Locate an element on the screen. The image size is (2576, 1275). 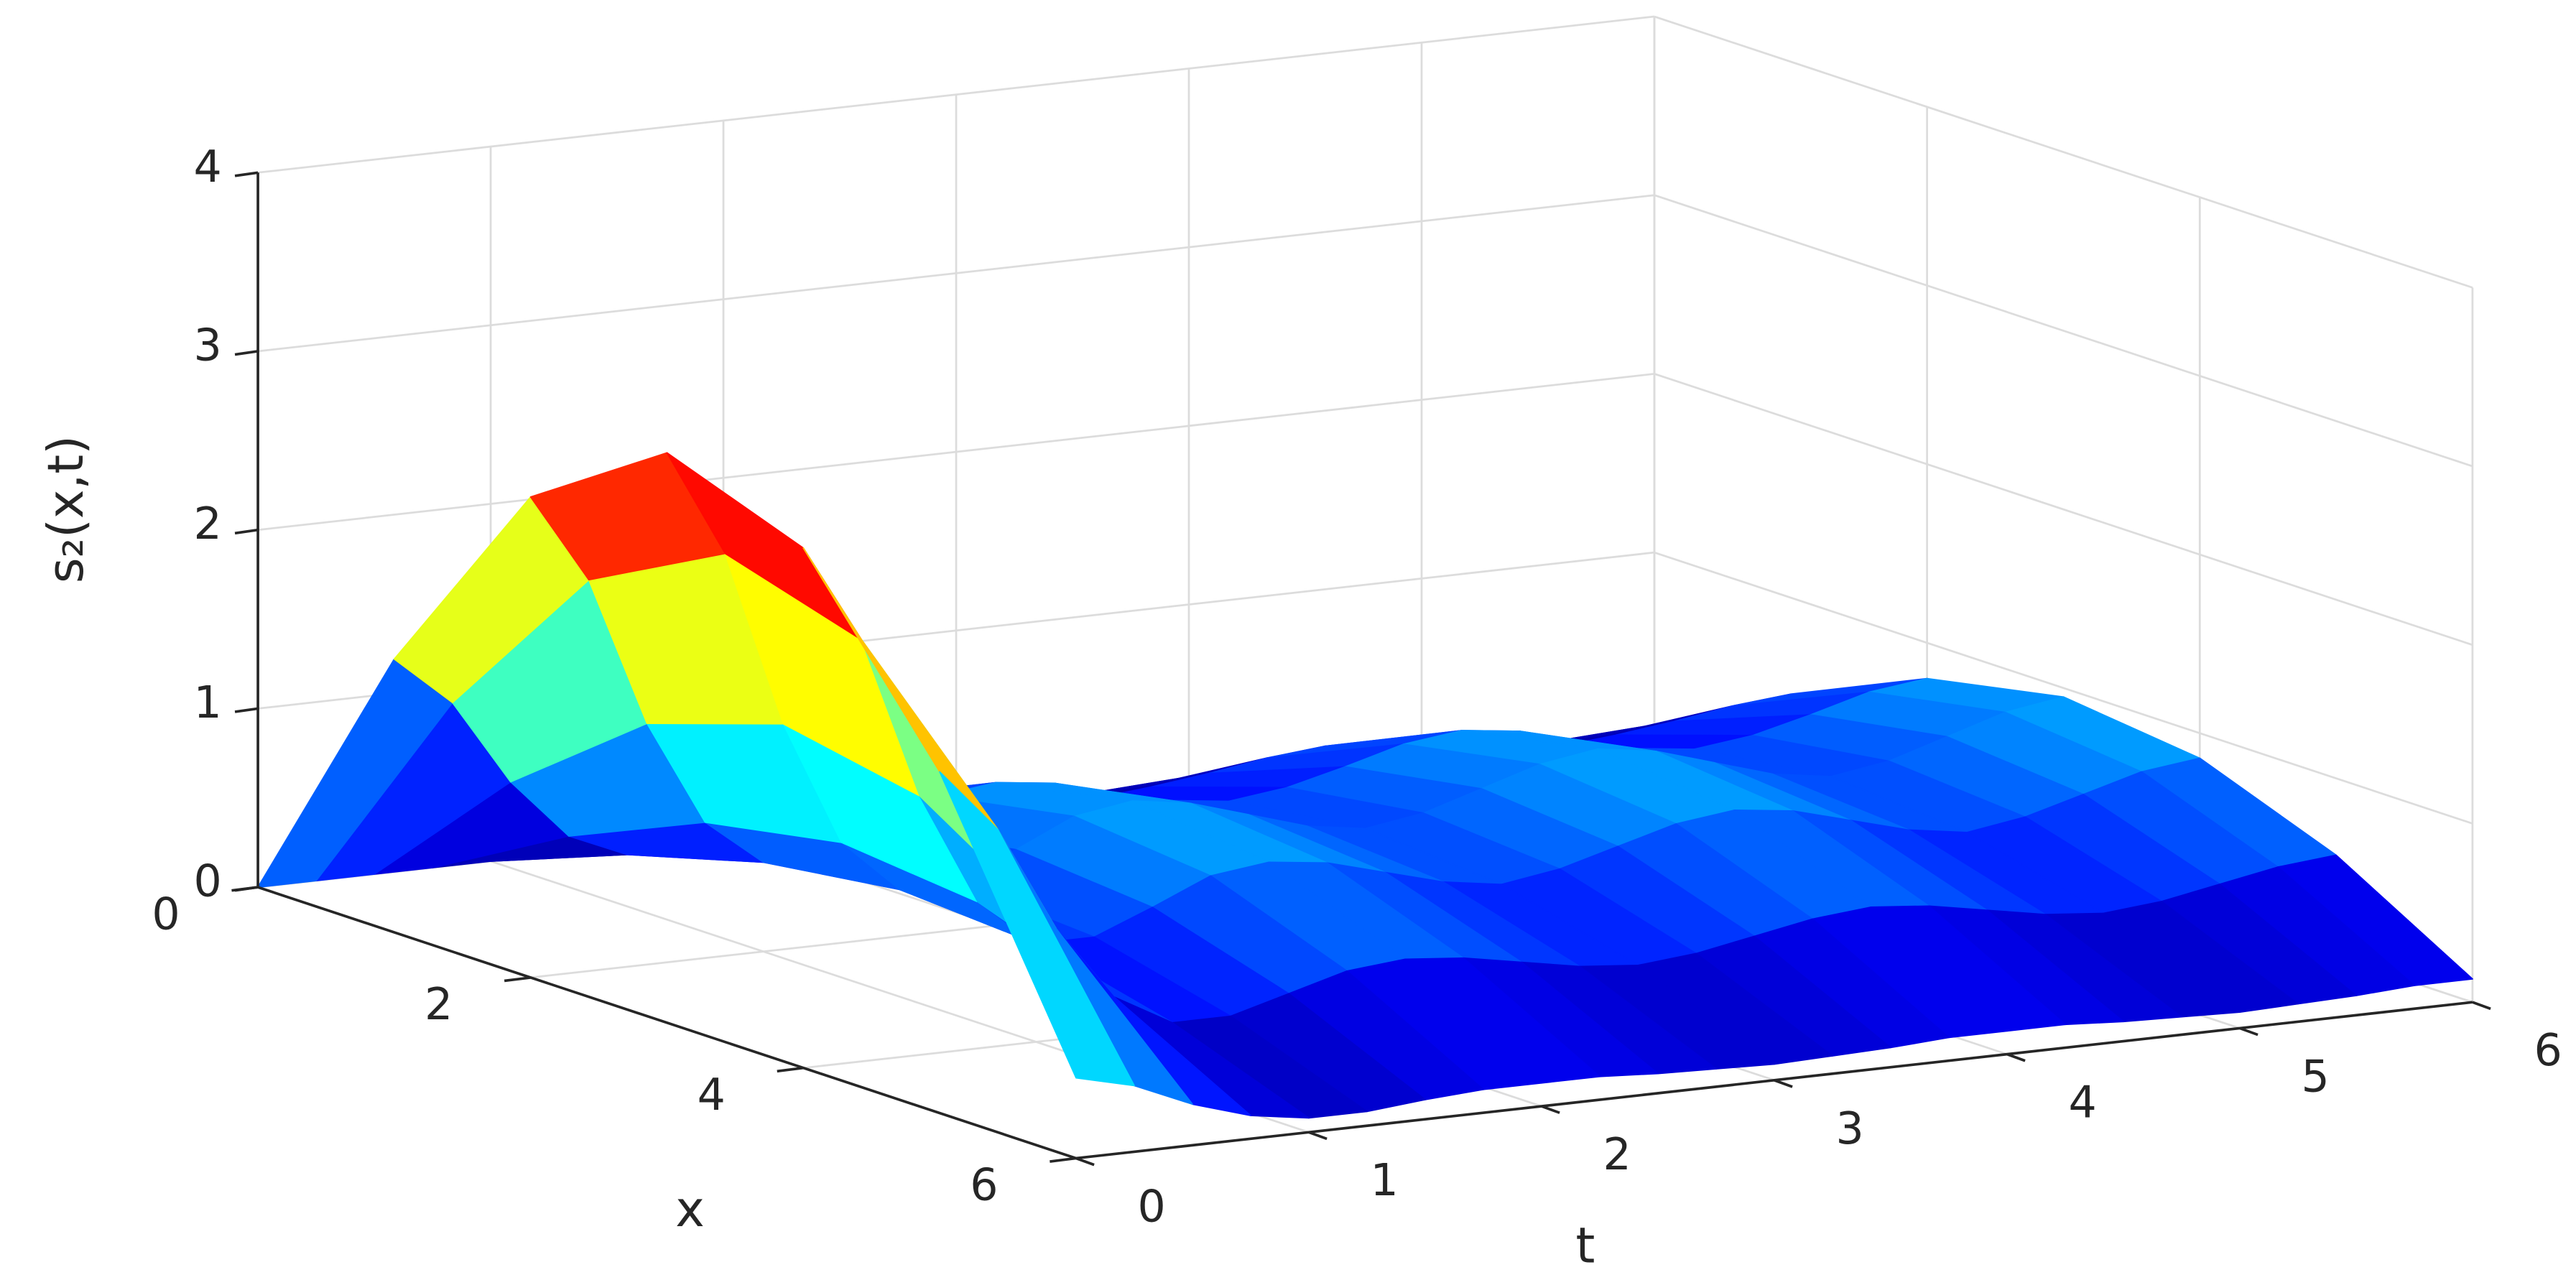
z-axis-label: s₂(x,t) is located at coordinates (66, 509).